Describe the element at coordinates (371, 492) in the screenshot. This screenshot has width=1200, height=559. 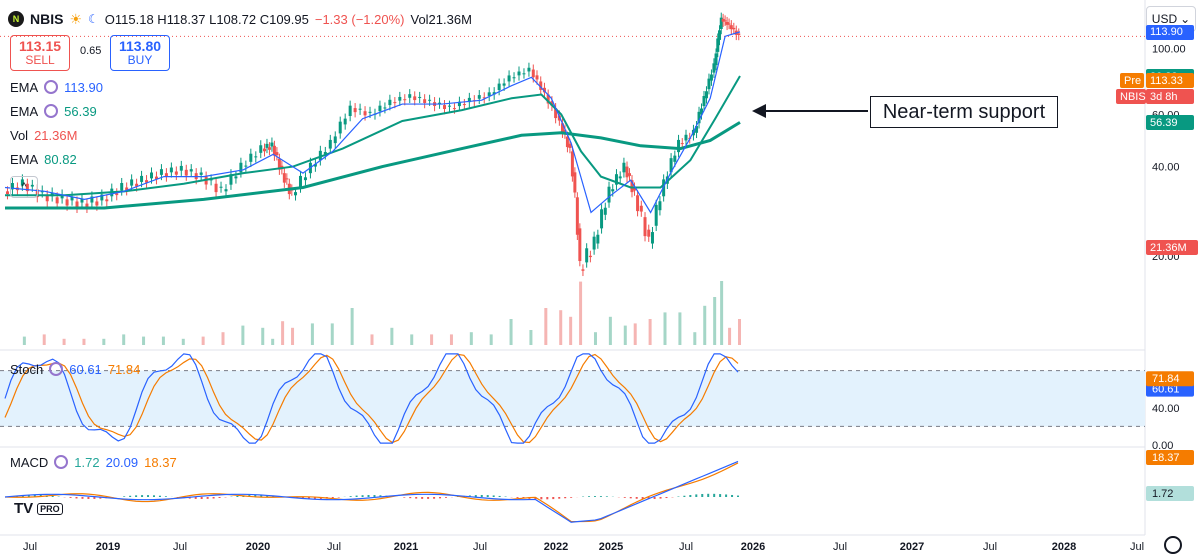
I see `macd-signal-line` at that location.